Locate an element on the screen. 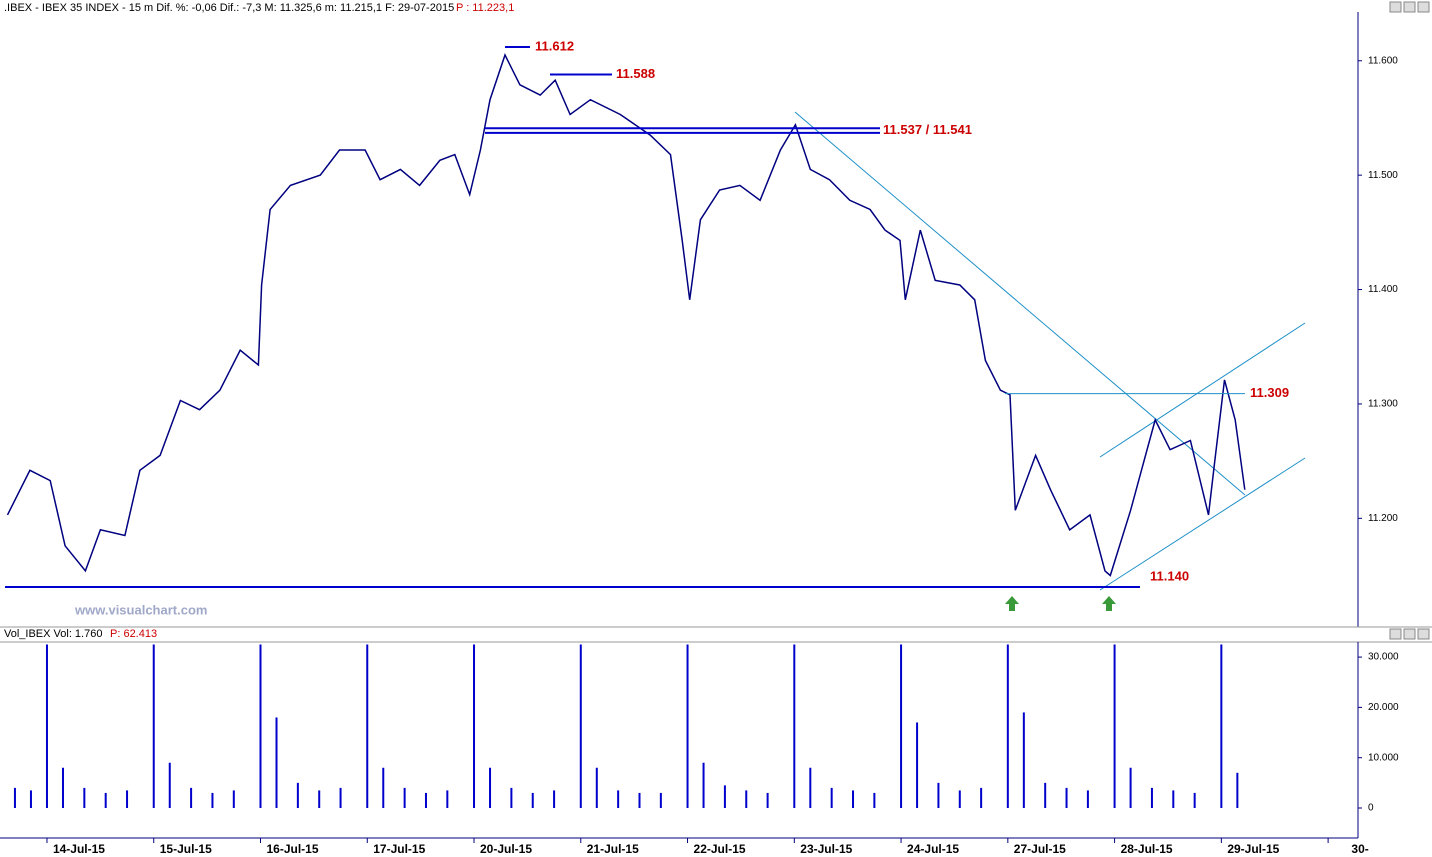 The height and width of the screenshot is (857, 1432). x-tick-label: 14-Jul-15 is located at coordinates (79, 849).